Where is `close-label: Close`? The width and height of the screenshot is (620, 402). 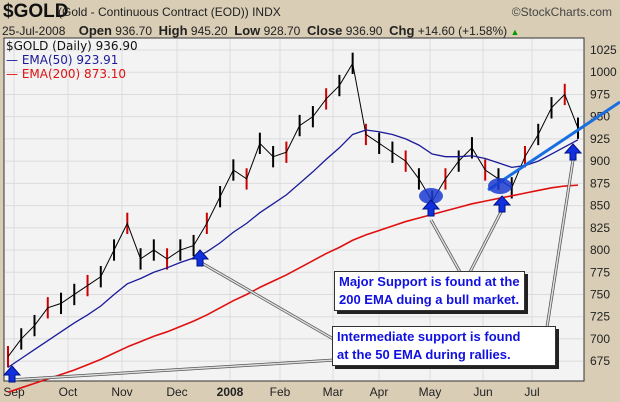
close-label: Close is located at coordinates (325, 30).